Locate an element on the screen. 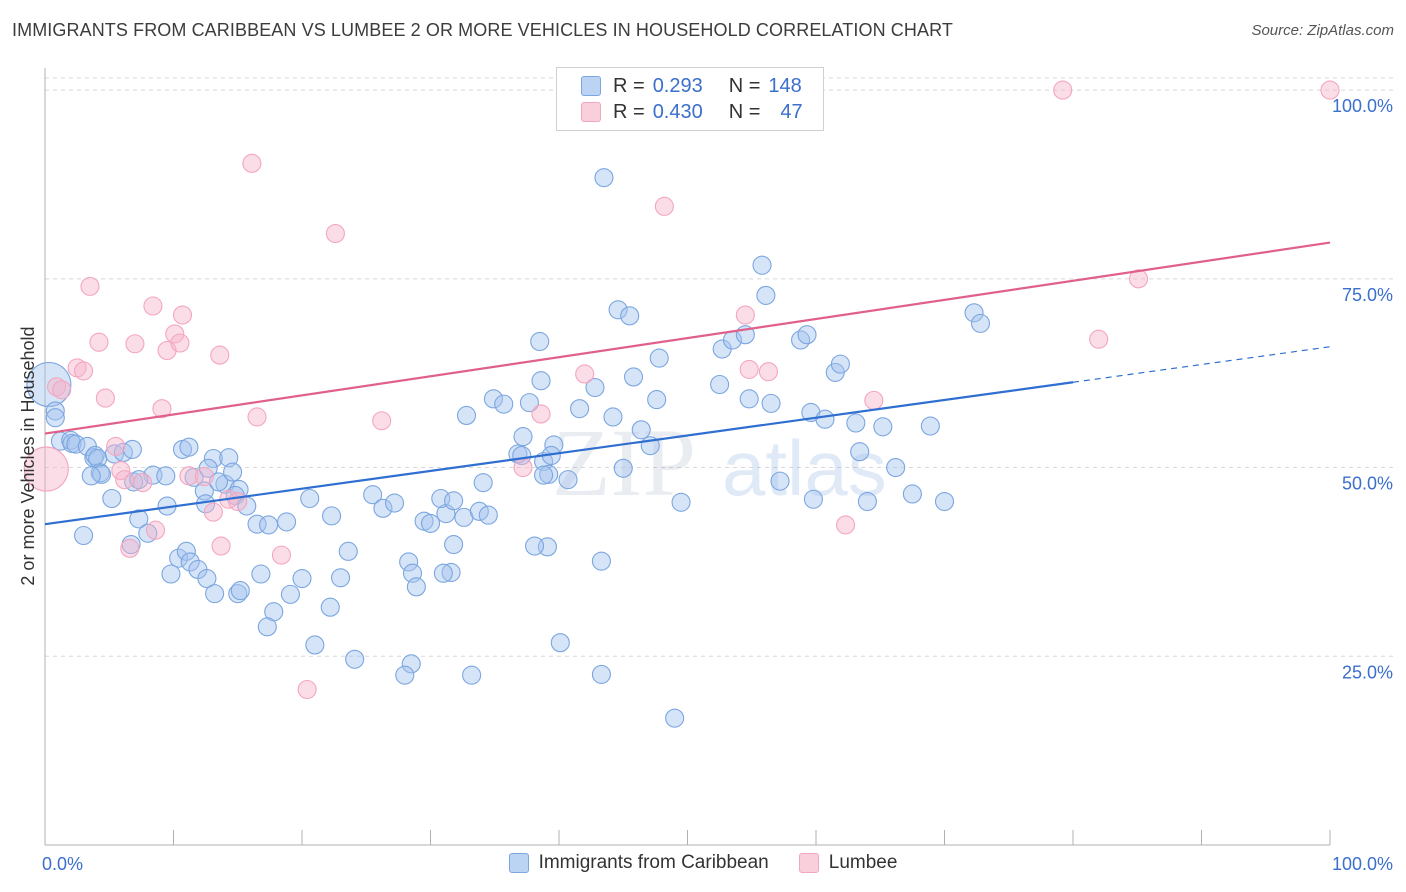  legend-item-lumbee: Lumbee is located at coordinates (847, 863).